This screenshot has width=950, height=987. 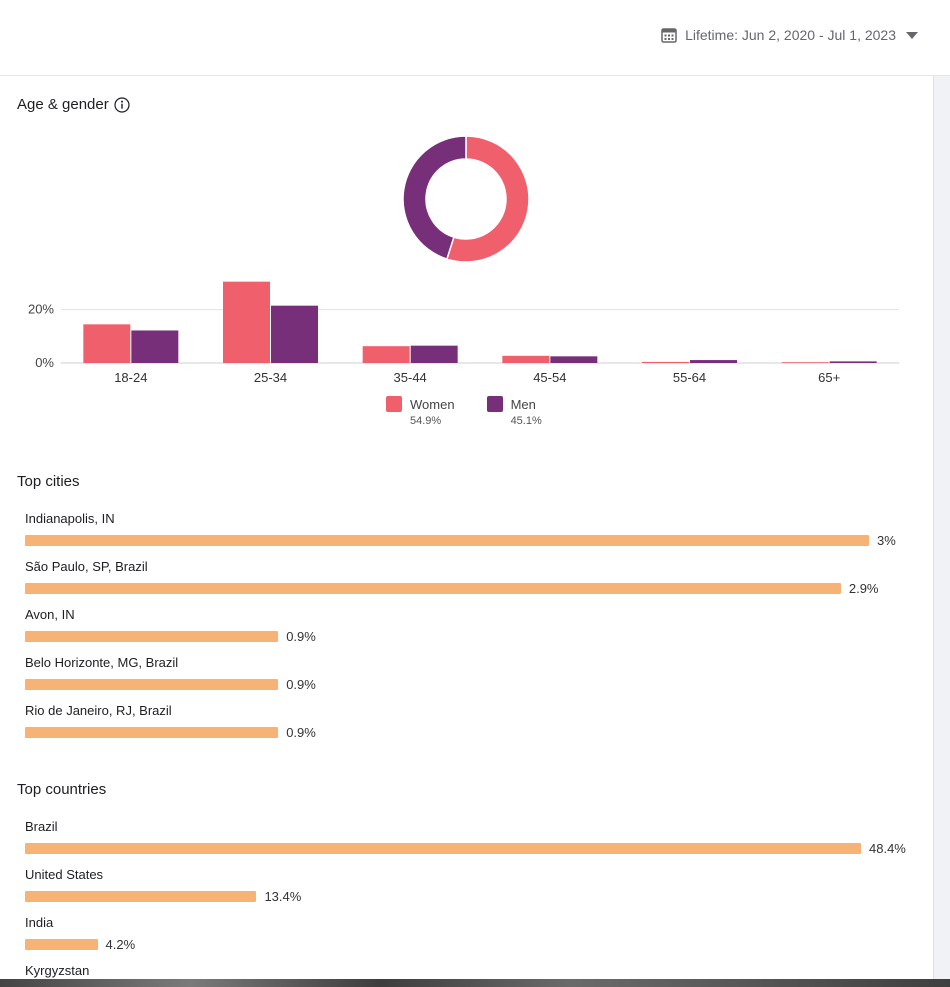 I want to click on legend-pct-men: 45.1%, so click(x=526, y=421).